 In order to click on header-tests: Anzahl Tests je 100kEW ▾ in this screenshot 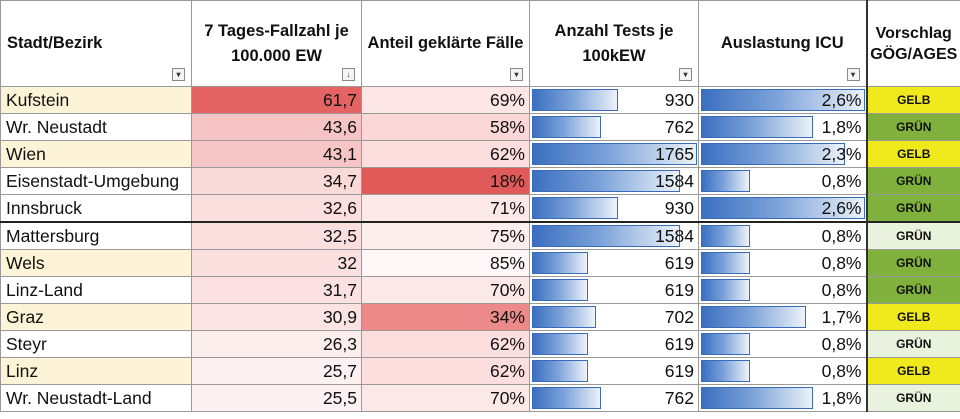, I will do `click(614, 43)`.